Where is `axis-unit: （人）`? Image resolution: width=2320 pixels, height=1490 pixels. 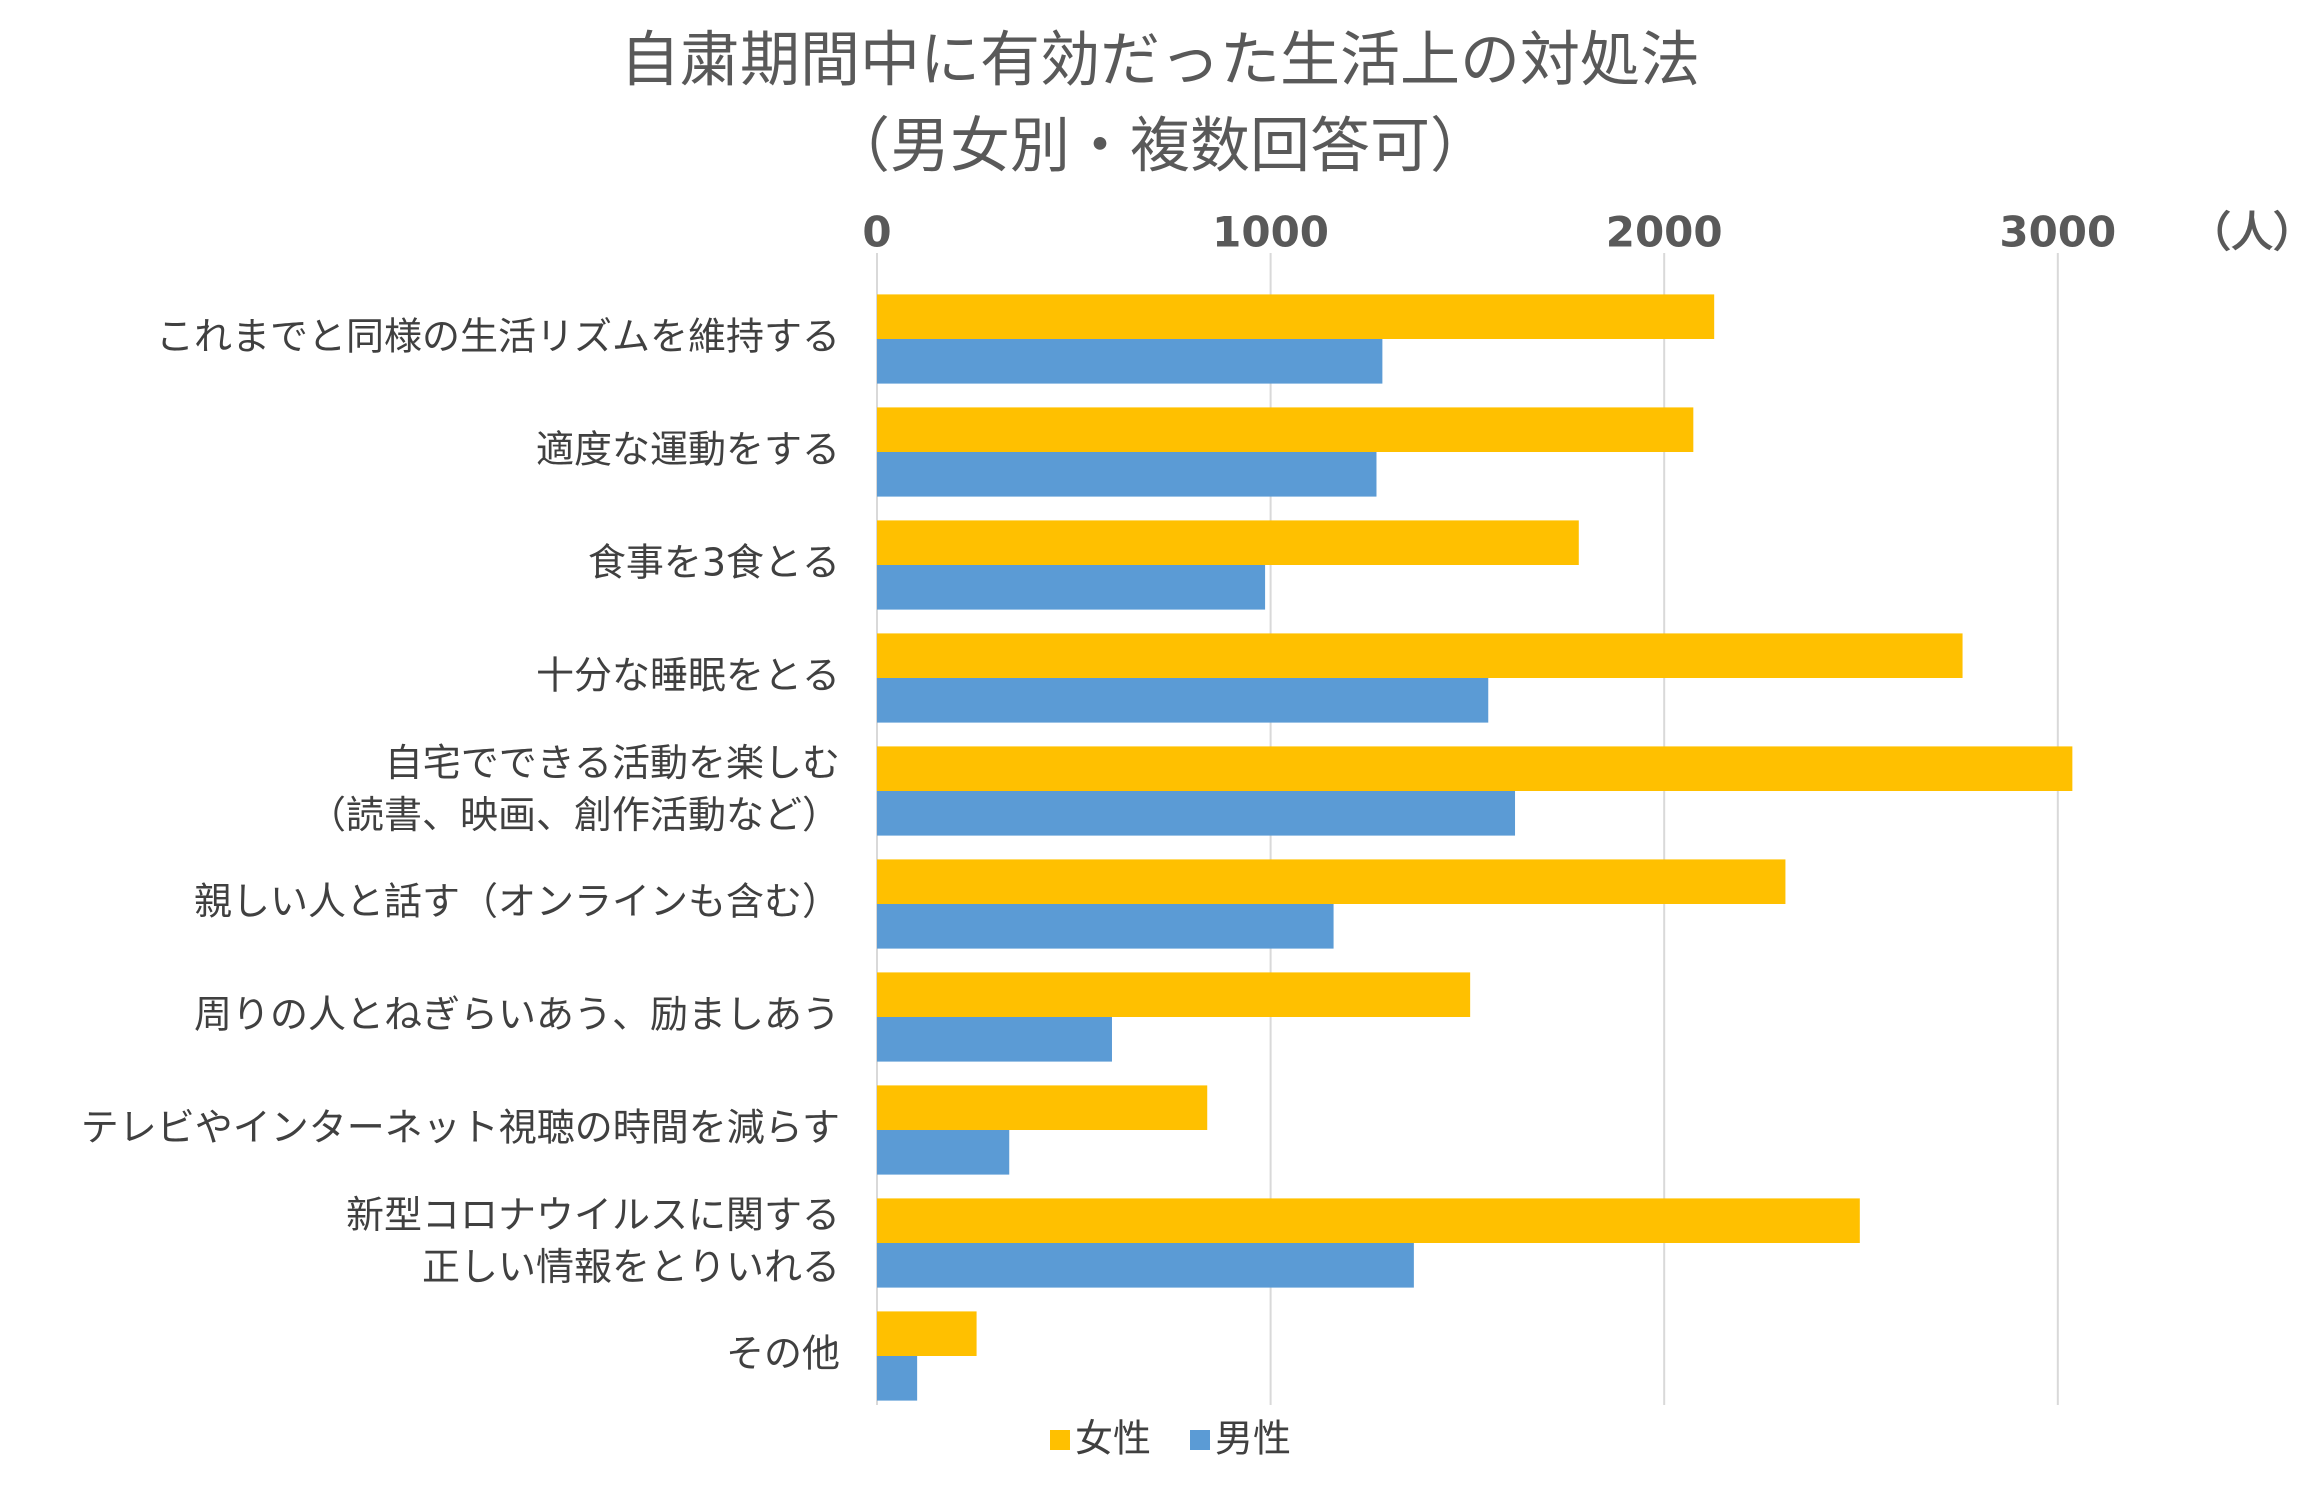 axis-unit: （人） is located at coordinates (2252, 232).